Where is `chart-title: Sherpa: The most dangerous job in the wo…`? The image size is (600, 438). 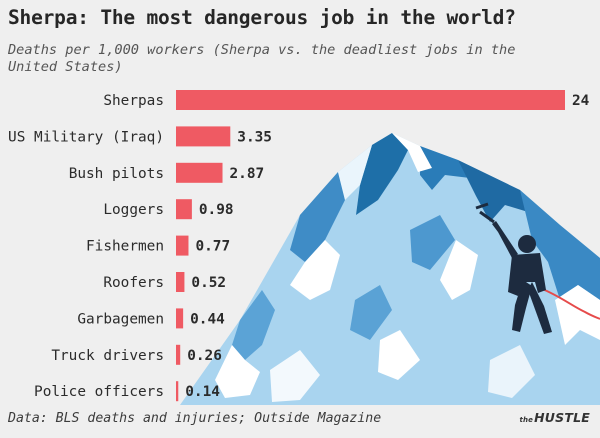 chart-title: Sherpa: The most dangerous job in the wo… is located at coordinates (262, 17).